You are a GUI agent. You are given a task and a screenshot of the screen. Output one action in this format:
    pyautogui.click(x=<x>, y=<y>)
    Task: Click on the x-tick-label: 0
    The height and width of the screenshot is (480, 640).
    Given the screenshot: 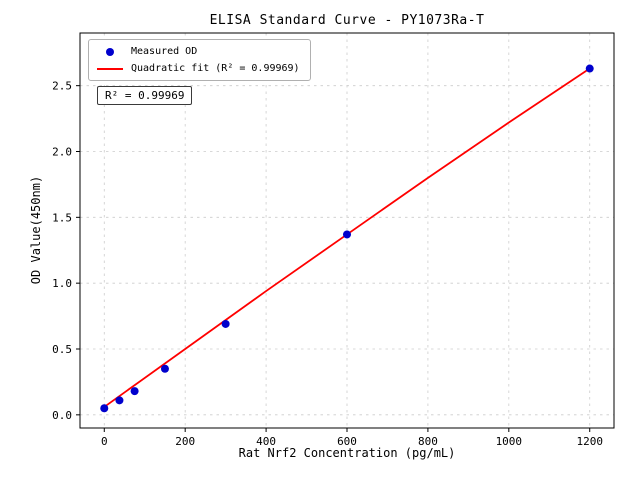 What is the action you would take?
    pyautogui.click(x=104, y=441)
    